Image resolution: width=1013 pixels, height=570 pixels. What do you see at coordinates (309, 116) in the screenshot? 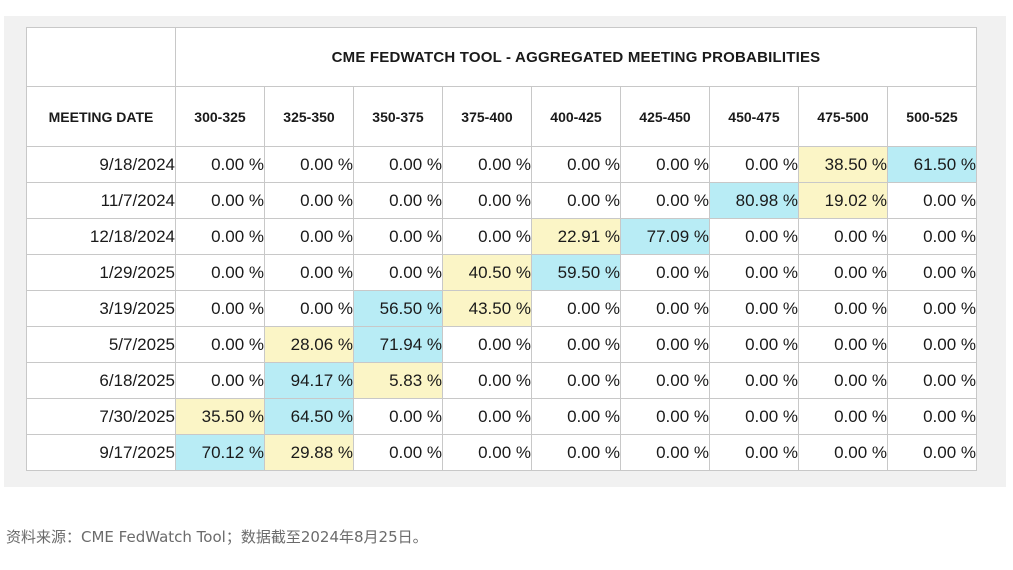
I see `rate-range-header: 325-350` at bounding box center [309, 116].